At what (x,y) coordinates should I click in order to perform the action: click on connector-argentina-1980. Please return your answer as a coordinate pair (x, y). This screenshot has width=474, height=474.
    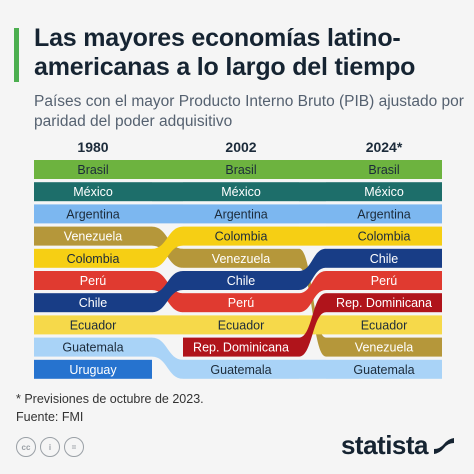
    Looking at the image, I should click on (167, 214).